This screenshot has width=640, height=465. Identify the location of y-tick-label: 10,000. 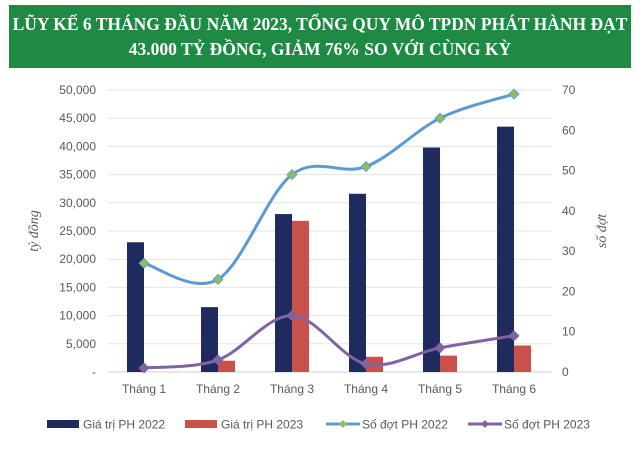
(77, 316).